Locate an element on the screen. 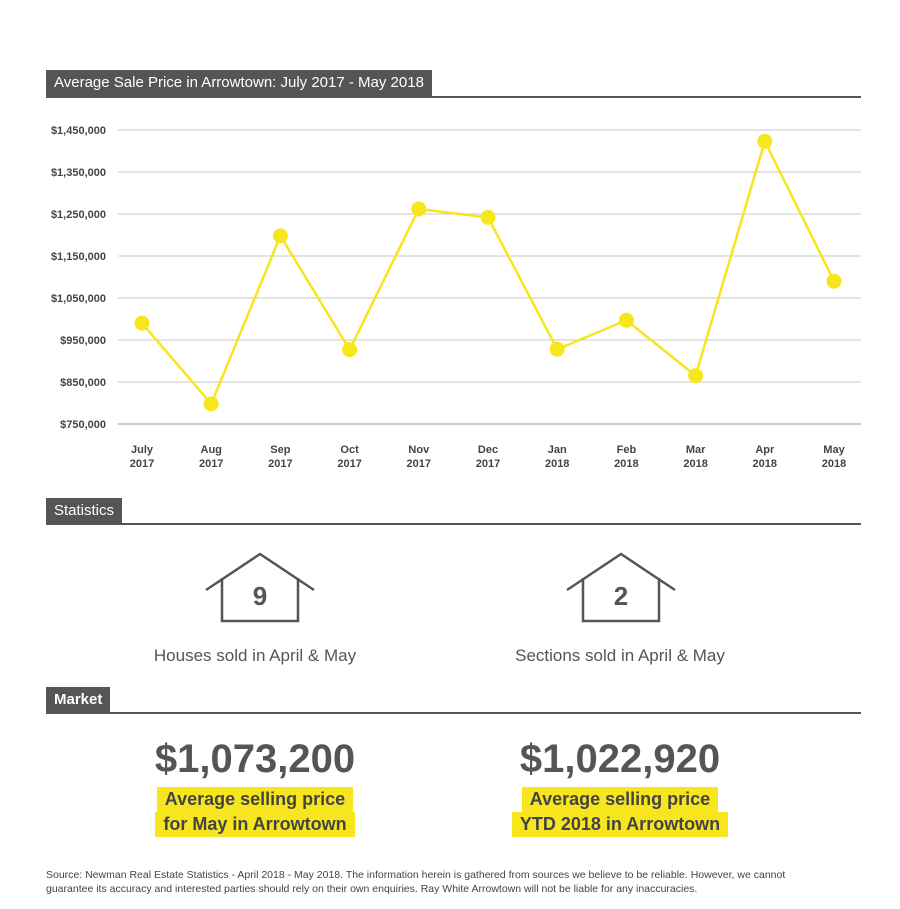 This screenshot has height=909, width=900. y-tick-label: $1,150,000 is located at coordinates (78, 257).